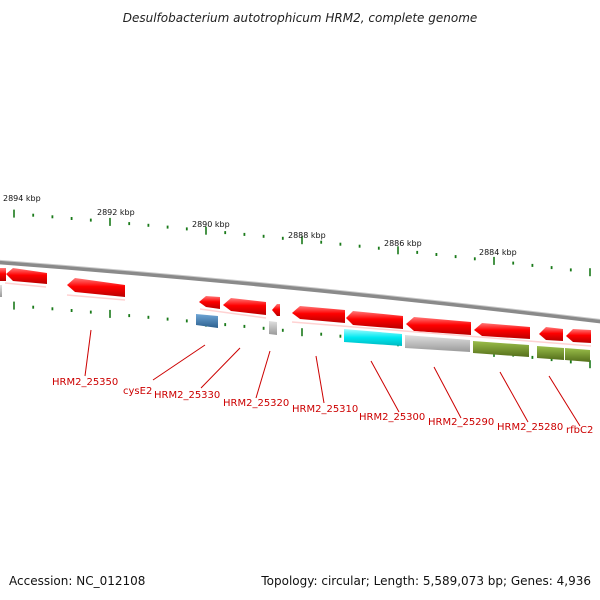 The height and width of the screenshot is (600, 600). I want to click on accession-info: Accession: NC_012108, so click(77, 581).